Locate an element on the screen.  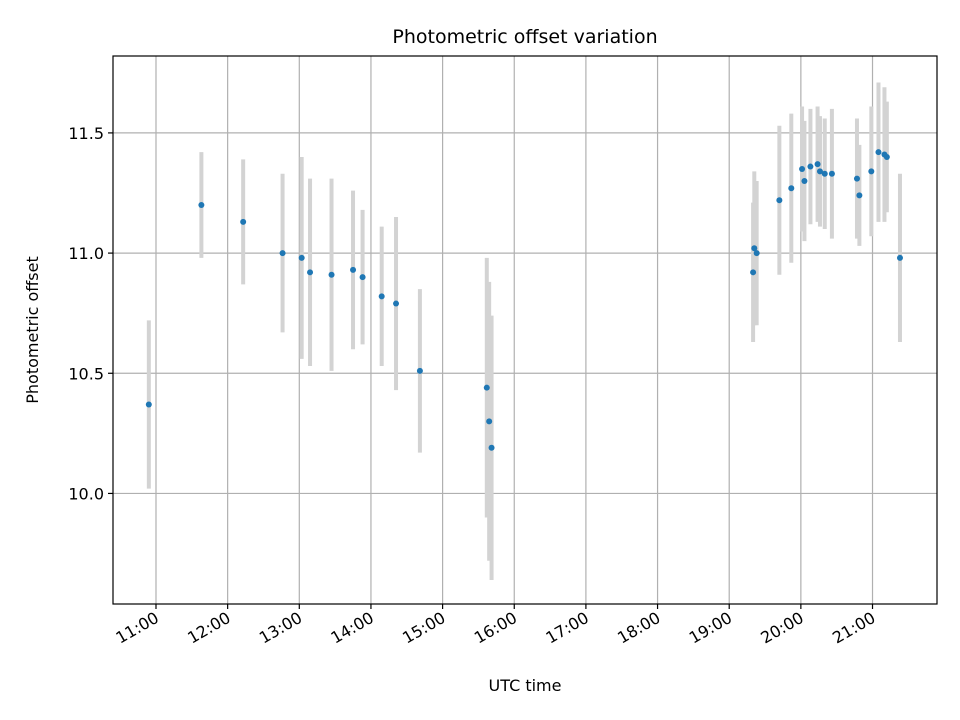
chart-title: Photometric offset variation is located at coordinates (524, 37).